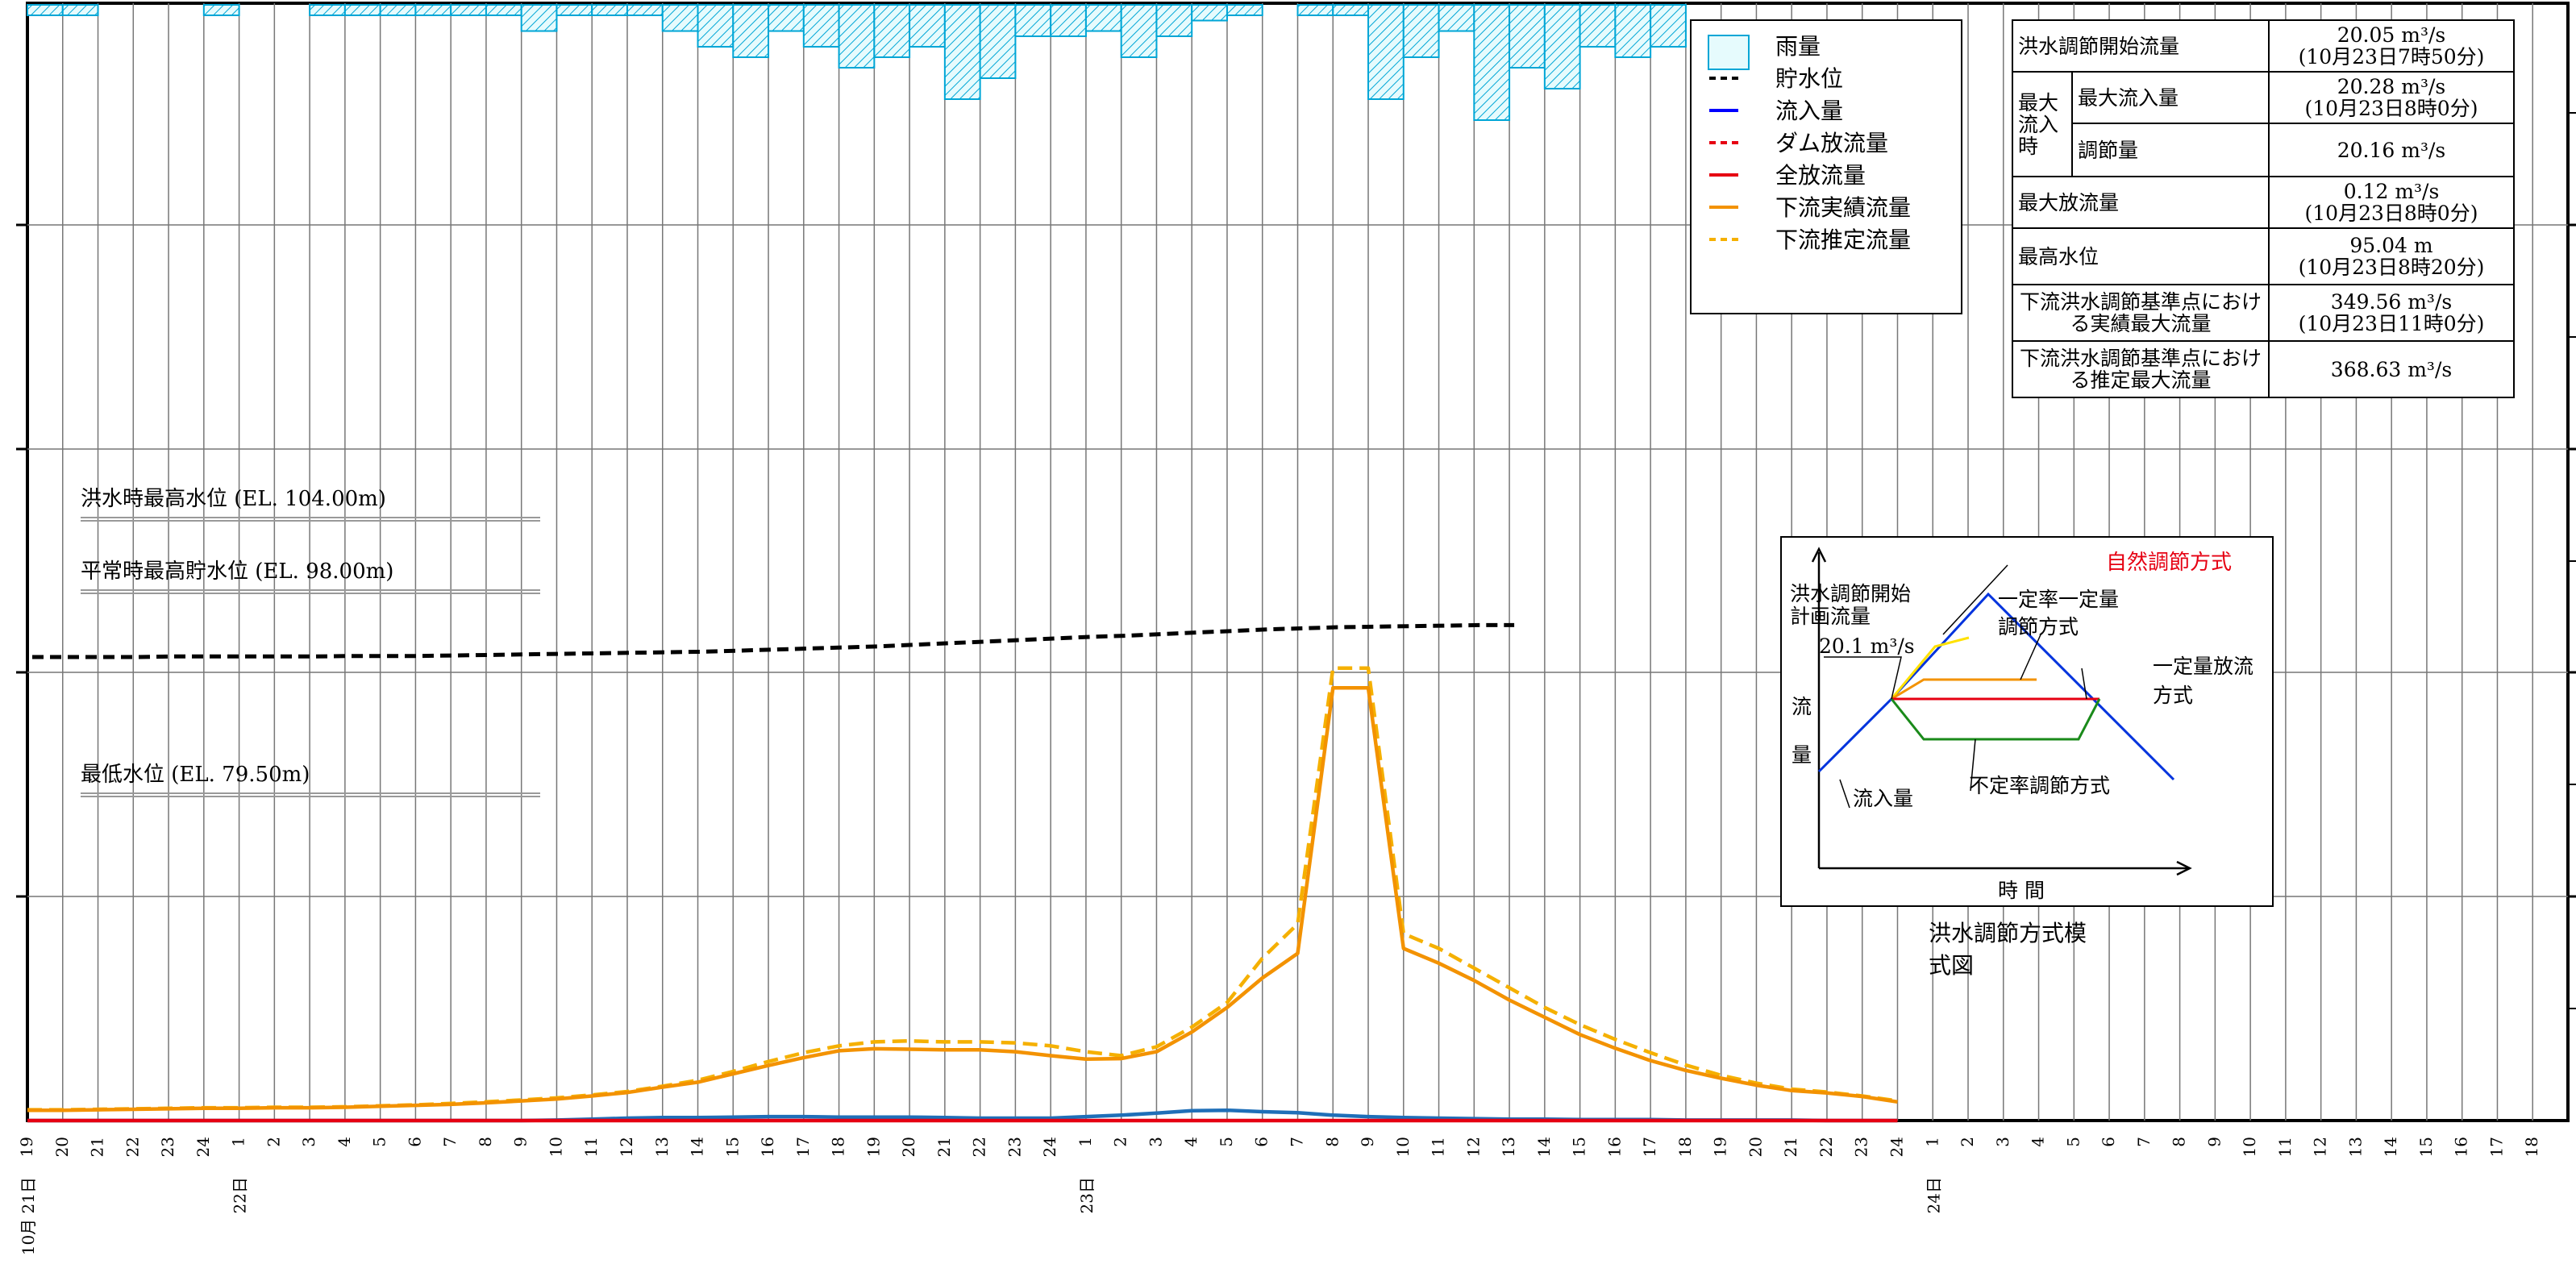 The height and width of the screenshot is (1281, 2576). Describe the element at coordinates (2031, 656) in the screenshot. I see `schematic-constant-leader` at that location.